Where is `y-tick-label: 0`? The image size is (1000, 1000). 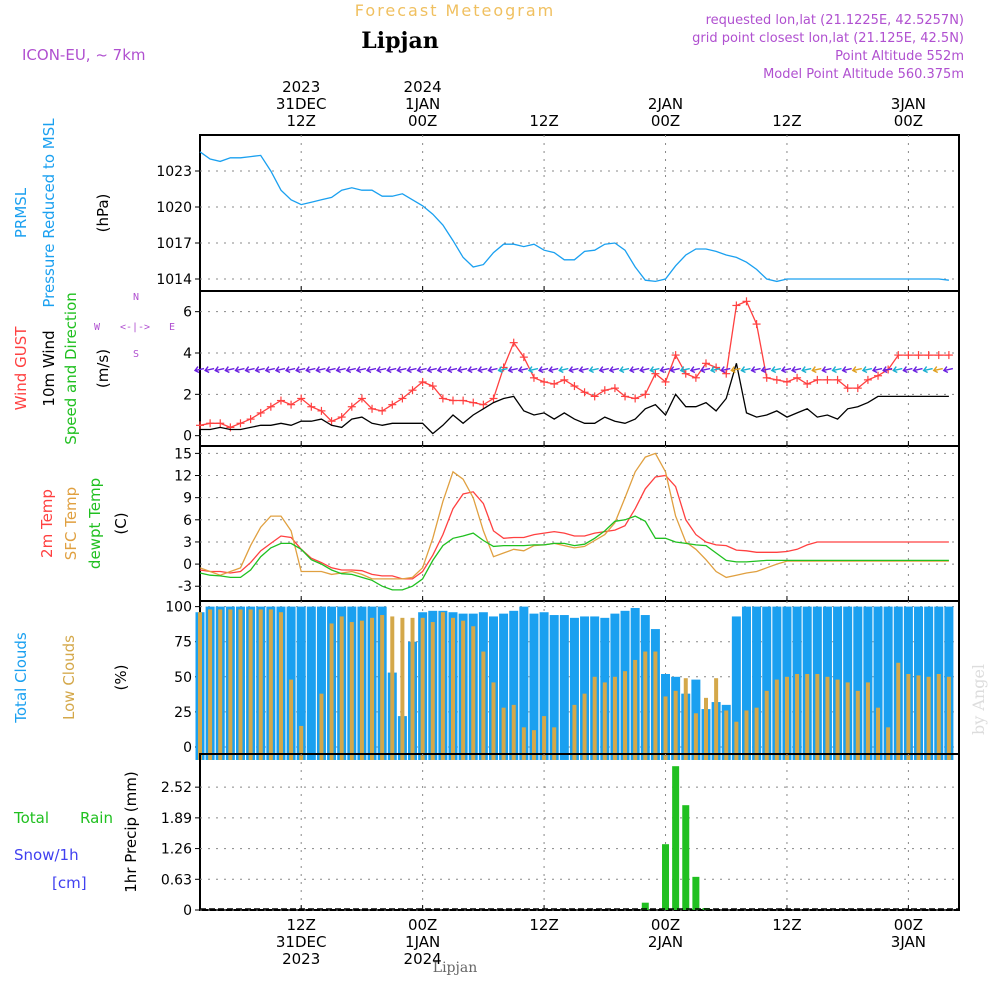 y-tick-label: 0 is located at coordinates (187, 437).